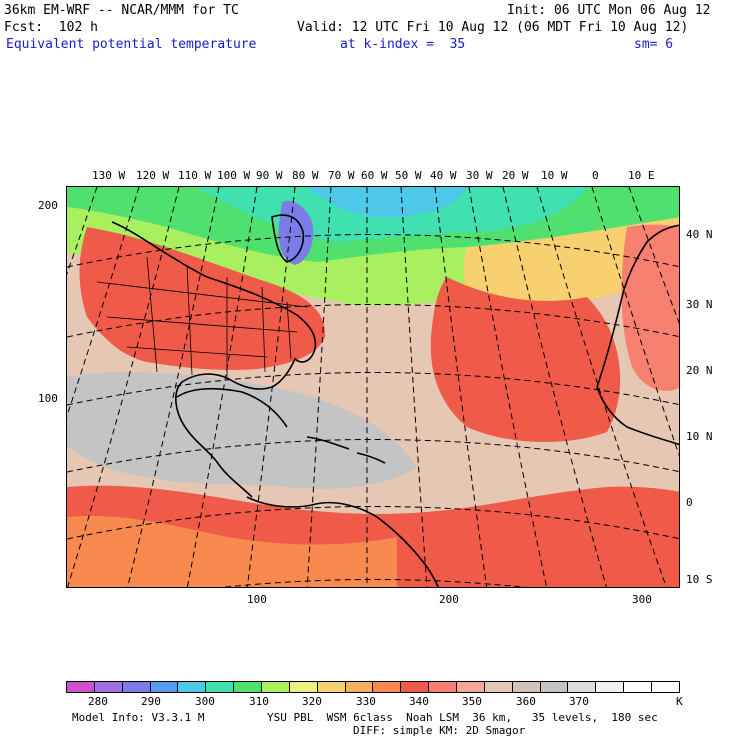 This screenshot has height=740, width=740. Describe the element at coordinates (403, 44) in the screenshot. I see `level-info: at k-index = 35` at that location.